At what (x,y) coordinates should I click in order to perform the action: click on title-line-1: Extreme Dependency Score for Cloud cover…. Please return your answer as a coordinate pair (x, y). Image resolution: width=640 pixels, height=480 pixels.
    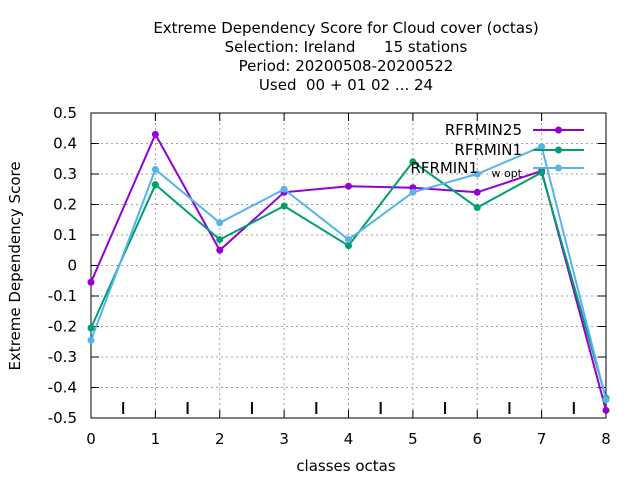
    Looking at the image, I should click on (345, 28).